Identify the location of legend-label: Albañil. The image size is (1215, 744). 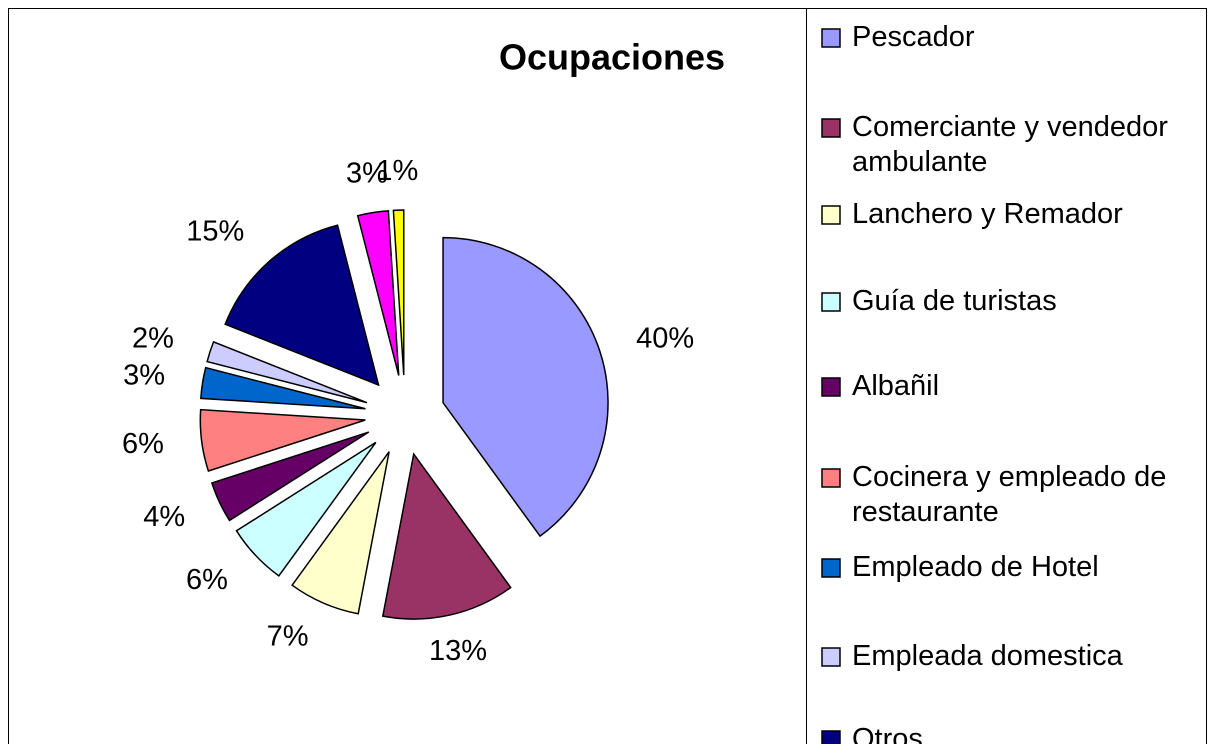
(895, 386).